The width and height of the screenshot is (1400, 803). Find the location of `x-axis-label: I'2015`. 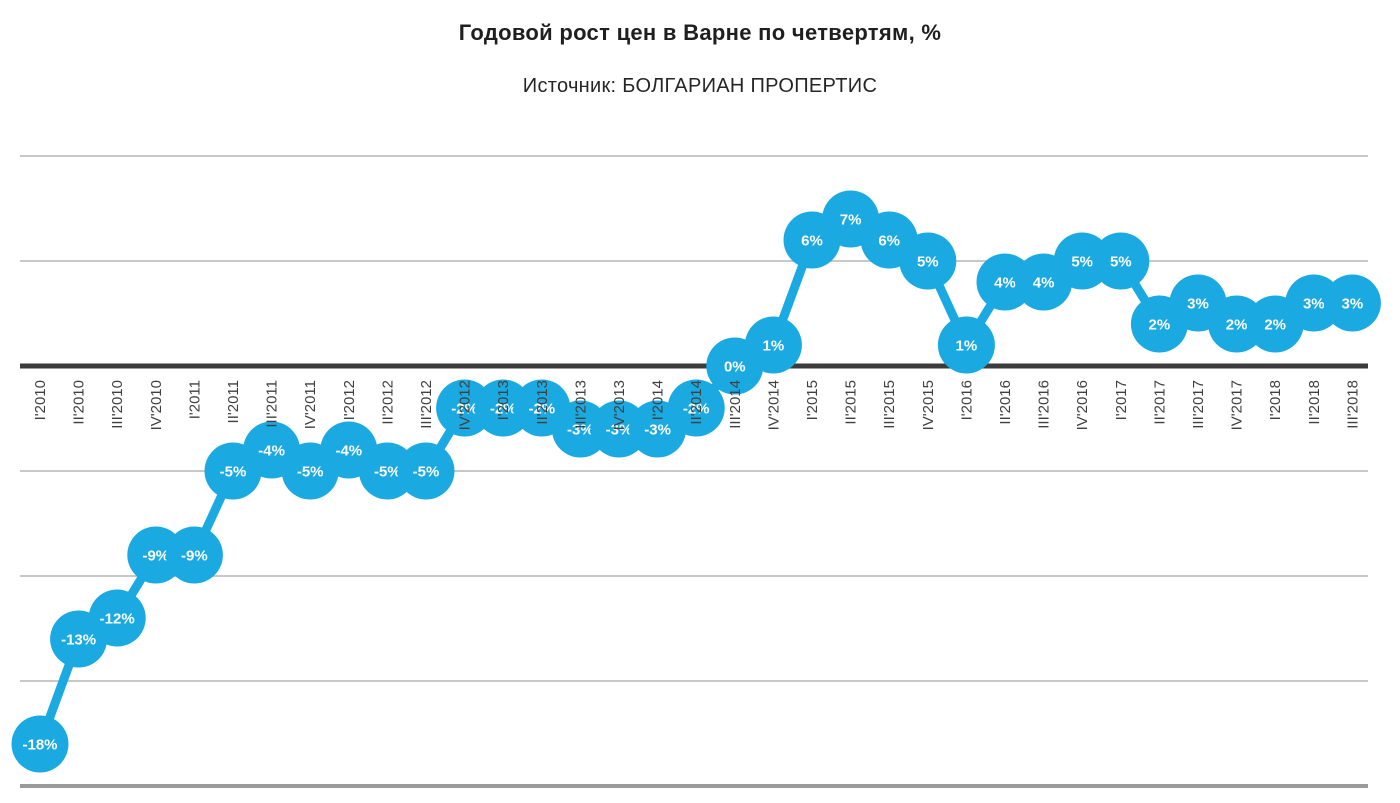

x-axis-label: I'2015 is located at coordinates (812, 400).